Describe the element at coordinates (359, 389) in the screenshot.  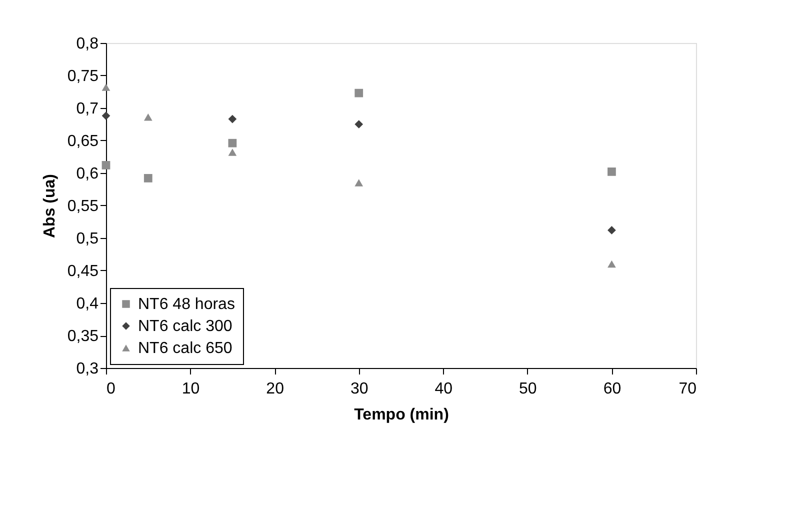
I see `x-tick-label: 30` at that location.